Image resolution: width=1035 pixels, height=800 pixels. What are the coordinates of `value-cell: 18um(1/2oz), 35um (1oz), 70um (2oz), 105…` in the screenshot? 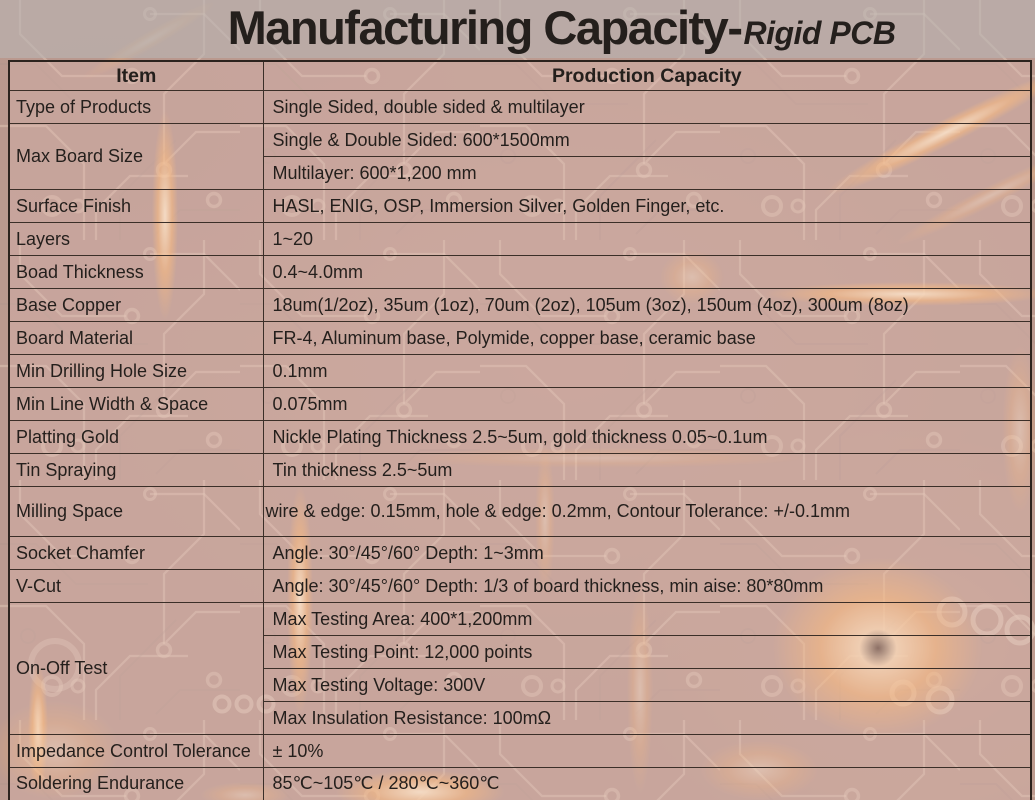 It's located at (647, 305).